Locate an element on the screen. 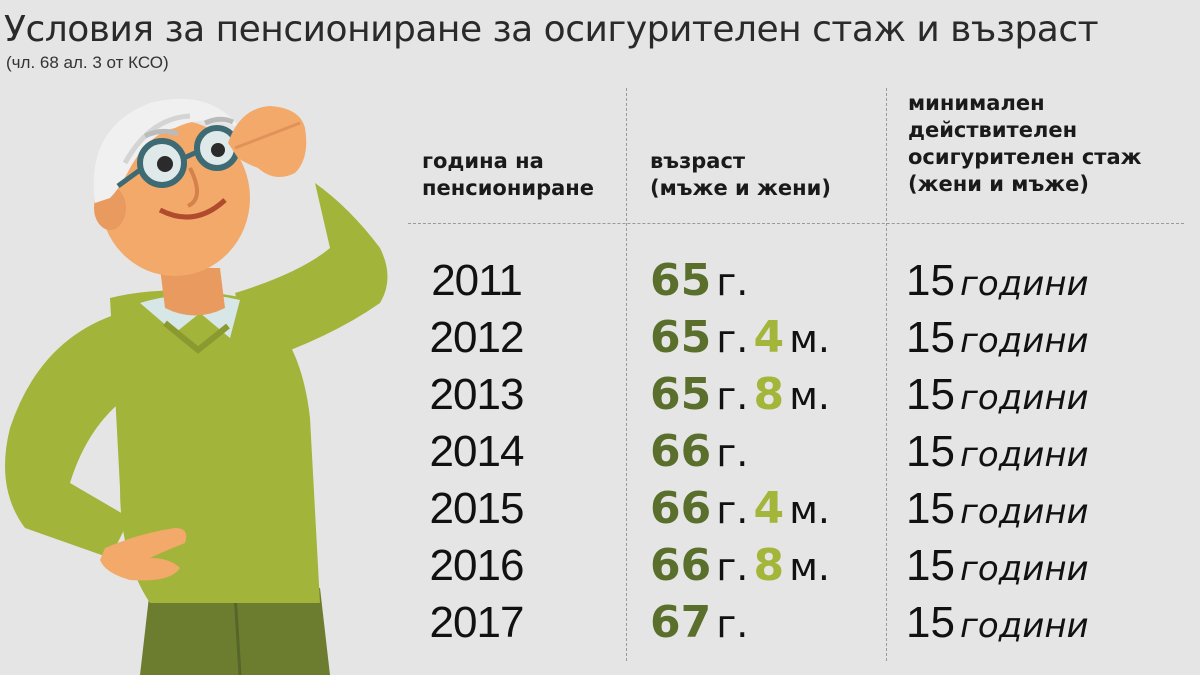  year-cell: 2013 is located at coordinates (477, 394).